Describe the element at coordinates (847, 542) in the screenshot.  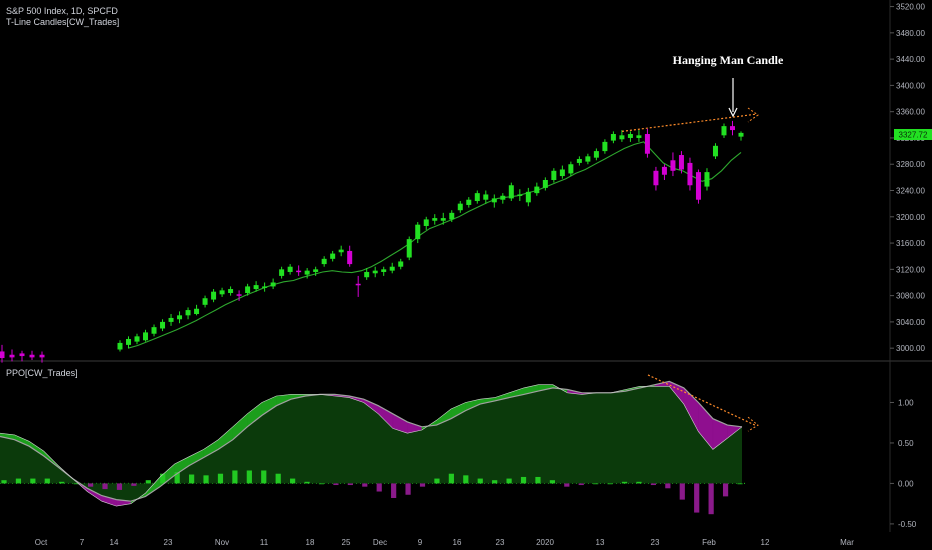
I see `time-tick-label: Mar` at that location.